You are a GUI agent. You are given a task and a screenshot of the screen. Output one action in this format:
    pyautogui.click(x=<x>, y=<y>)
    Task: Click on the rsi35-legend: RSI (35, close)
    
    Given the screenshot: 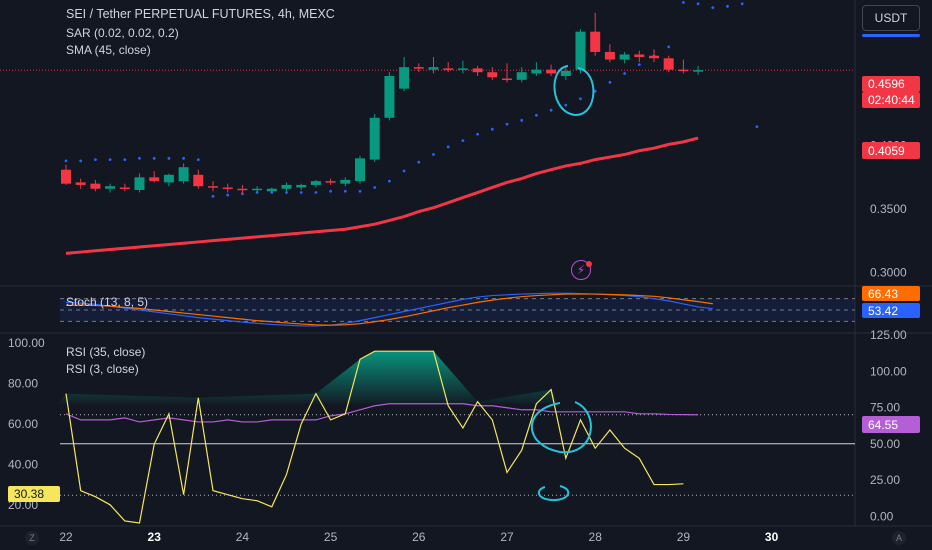 What is the action you would take?
    pyautogui.click(x=106, y=352)
    